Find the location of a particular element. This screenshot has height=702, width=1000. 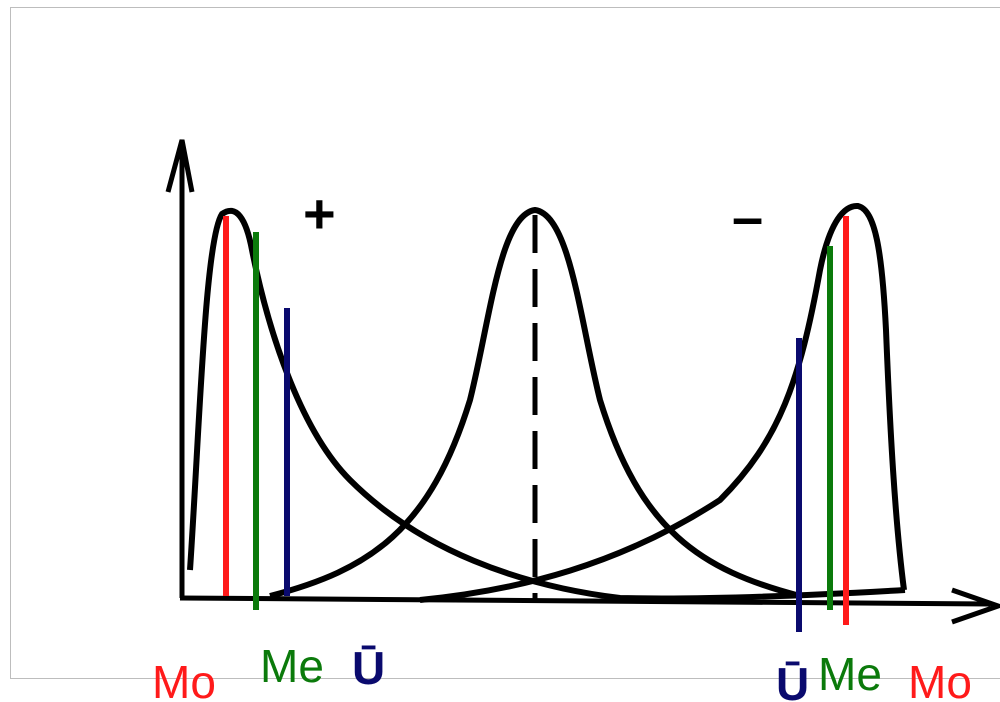

median-label-left: Me is located at coordinates (292, 666).